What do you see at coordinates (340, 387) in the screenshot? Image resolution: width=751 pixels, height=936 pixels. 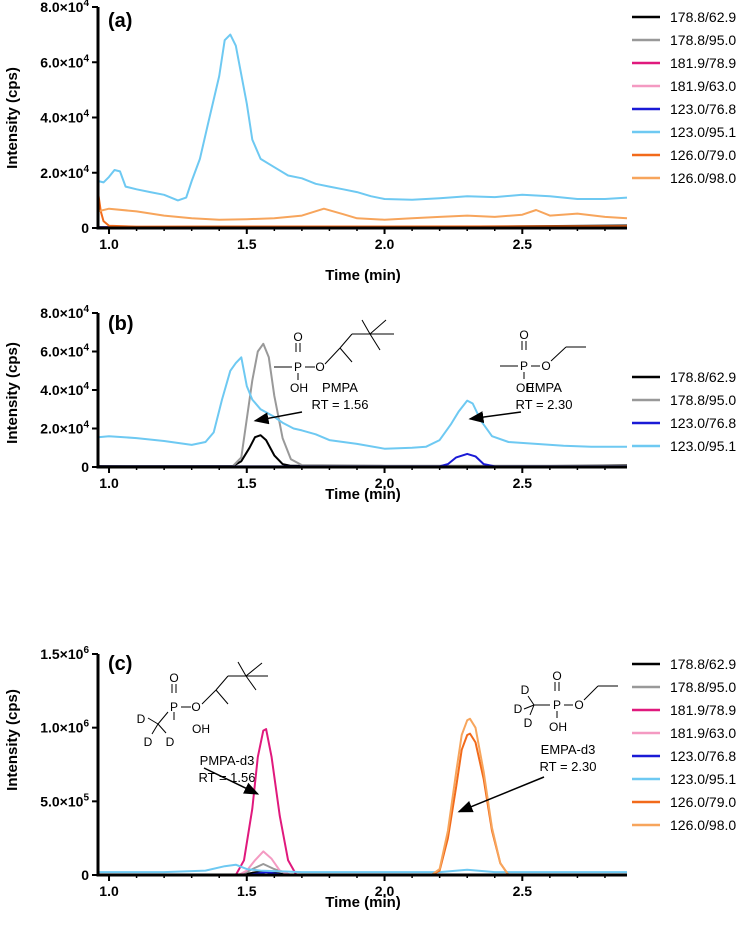 I see `annotation-label: PMPA` at bounding box center [340, 387].